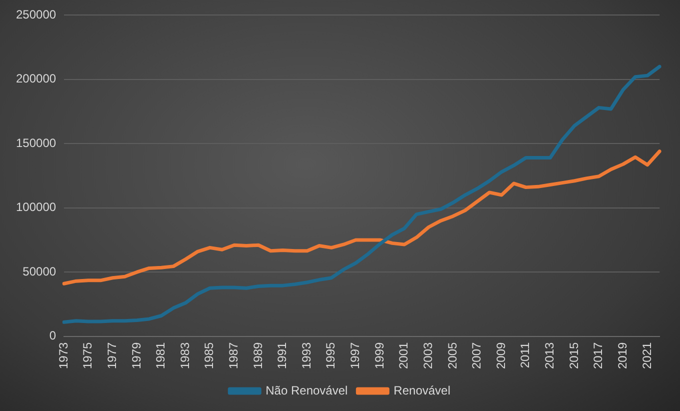  Describe the element at coordinates (598, 356) in the screenshot. I see `x-tick-label: 2017` at that location.